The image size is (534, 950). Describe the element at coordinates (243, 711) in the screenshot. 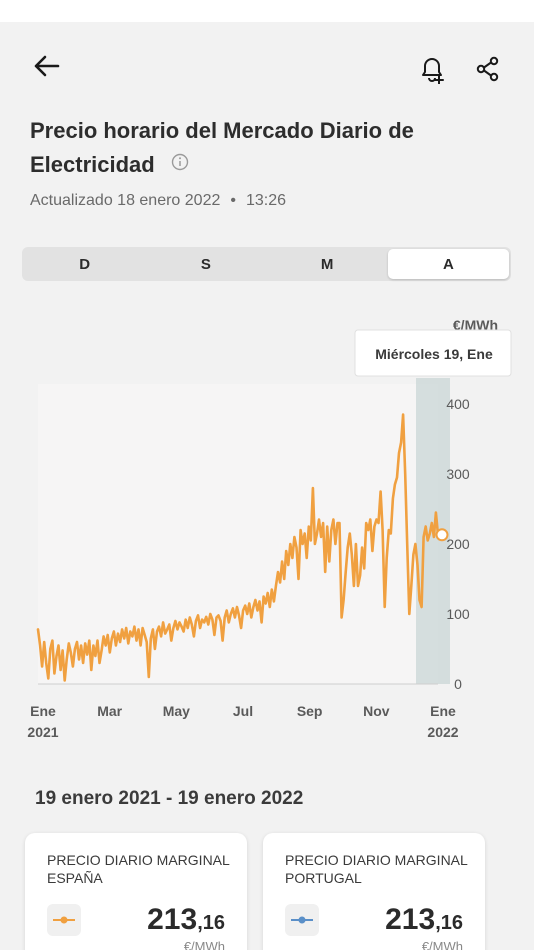

I see `x-tick-label: Jul` at that location.